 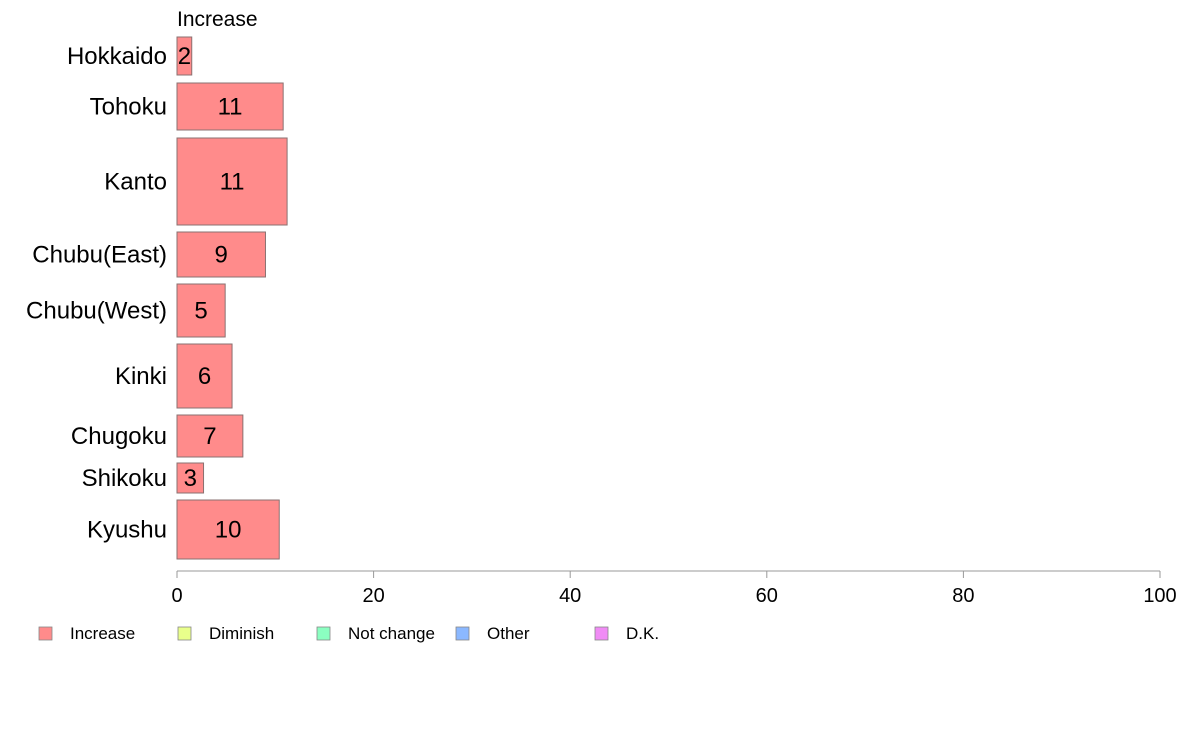 What do you see at coordinates (127, 530) in the screenshot?
I see `category-label: Kyushu` at bounding box center [127, 530].